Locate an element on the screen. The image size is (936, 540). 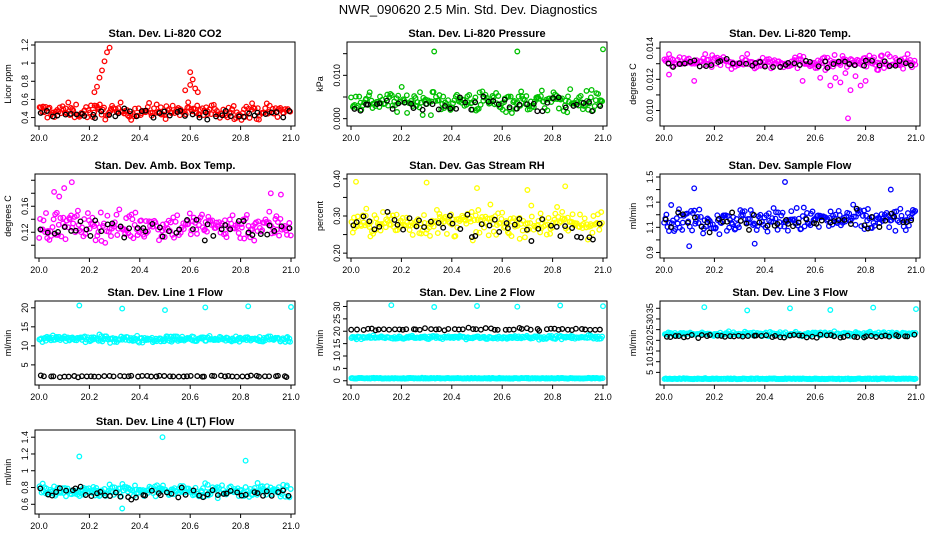
y-tick-label: 0.010 is located at coordinates (337, 75).